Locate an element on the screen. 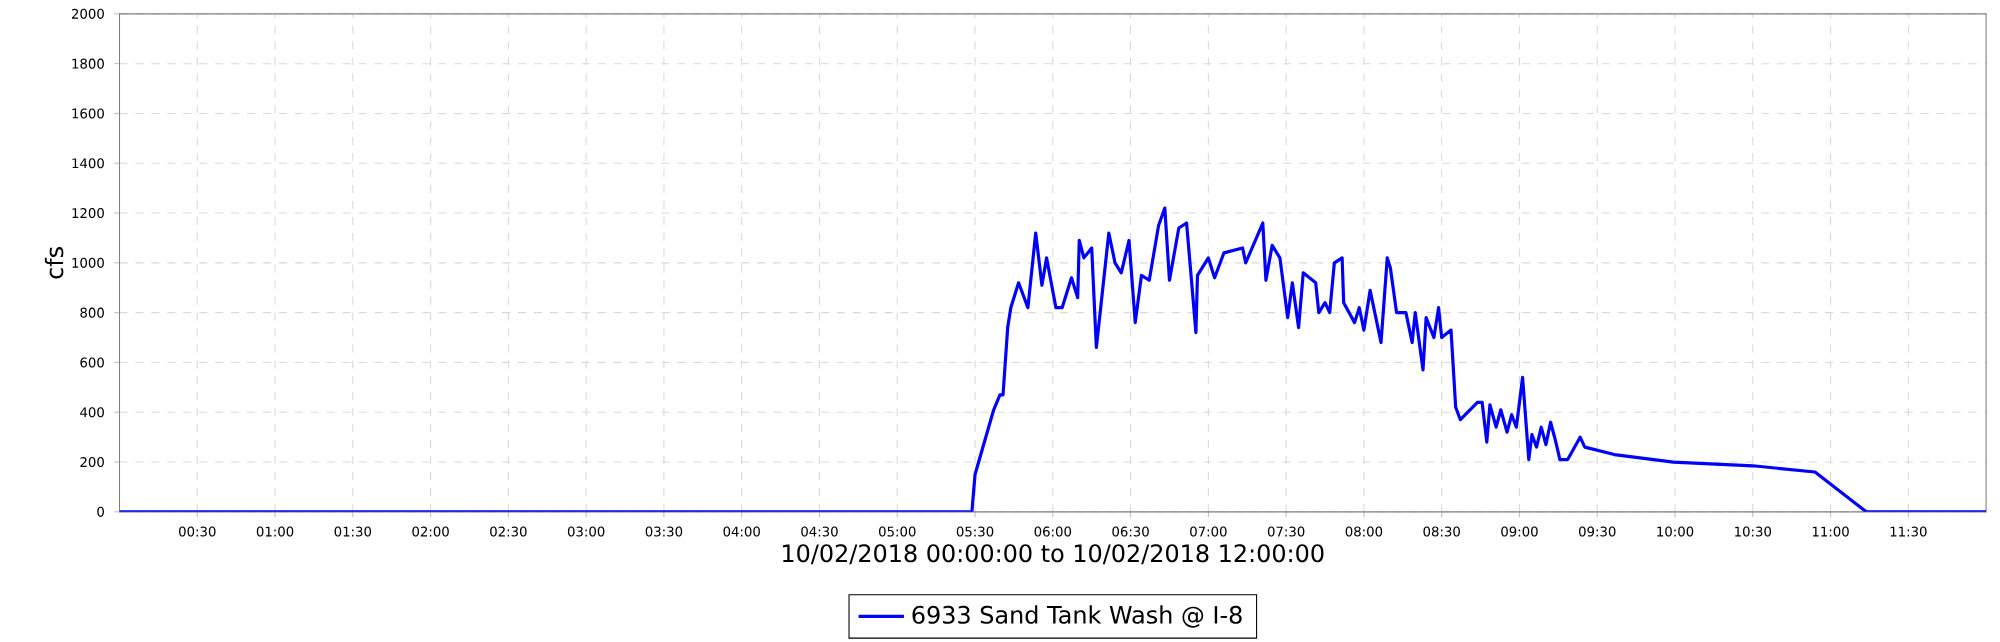  x-axis-title: 10/02/2018 00:00:00 to 10/02/2018 12:00:00 is located at coordinates (1053, 554).